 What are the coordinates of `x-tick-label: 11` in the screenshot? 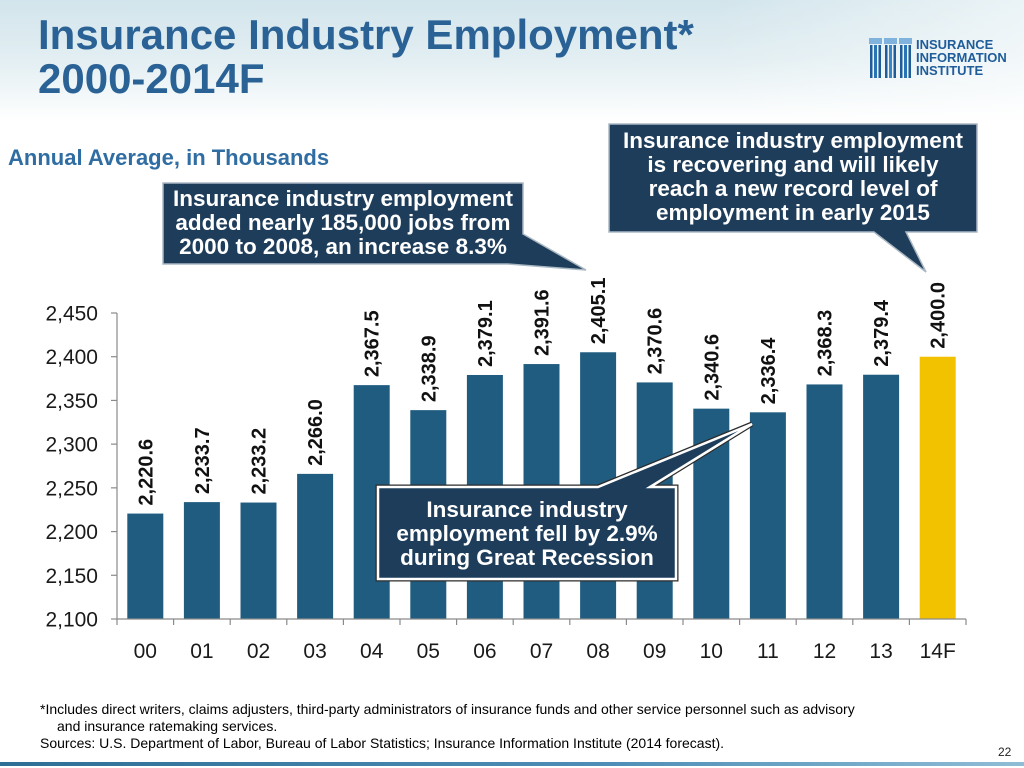 It's located at (768, 651).